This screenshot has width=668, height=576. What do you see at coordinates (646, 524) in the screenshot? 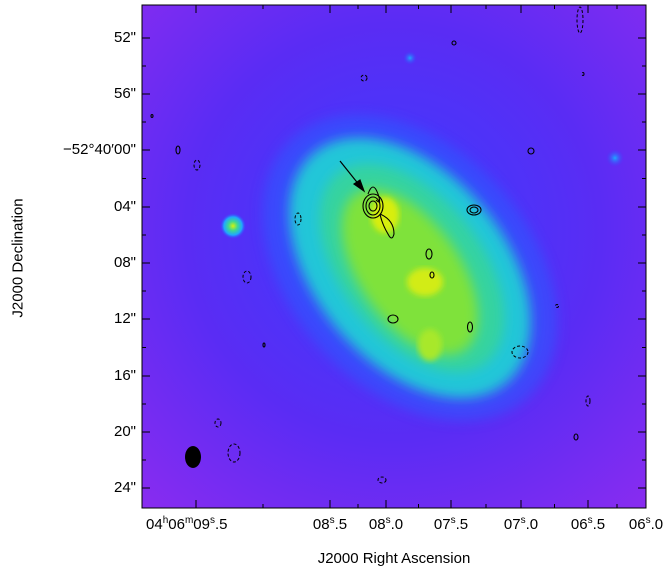
I see `x-tick-label: 06s.0` at bounding box center [646, 524].